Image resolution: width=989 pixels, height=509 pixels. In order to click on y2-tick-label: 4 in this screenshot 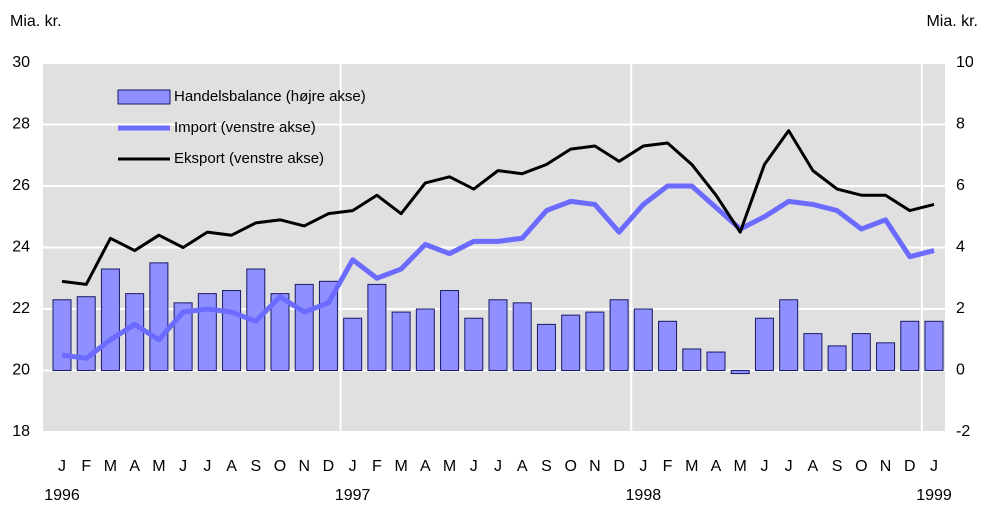, I will do `click(960, 247)`.